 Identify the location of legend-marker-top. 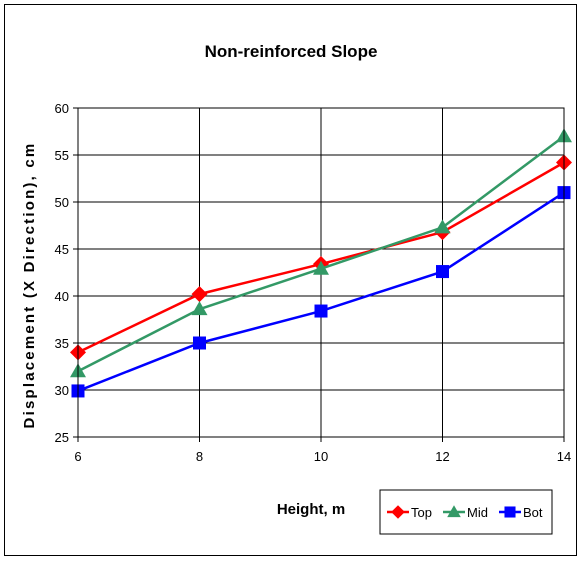
(398, 512).